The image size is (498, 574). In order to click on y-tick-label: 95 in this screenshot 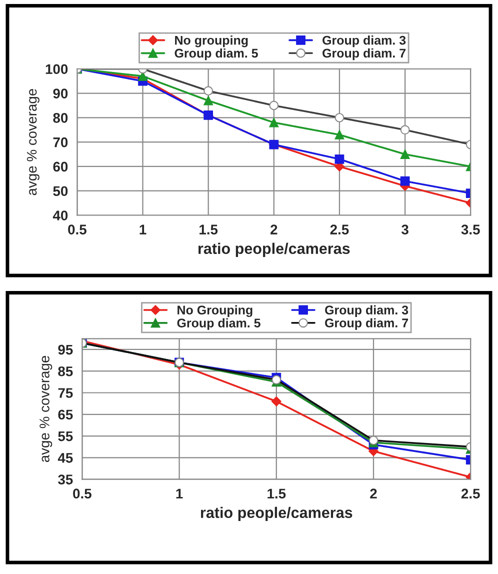, I will do `click(65, 349)`.